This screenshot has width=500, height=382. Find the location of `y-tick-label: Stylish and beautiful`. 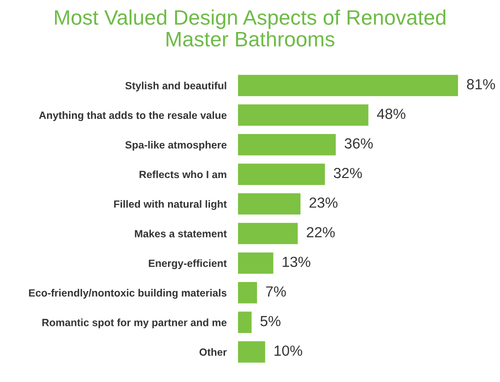

y-tick-label: Stylish and beautiful is located at coordinates (175, 87).